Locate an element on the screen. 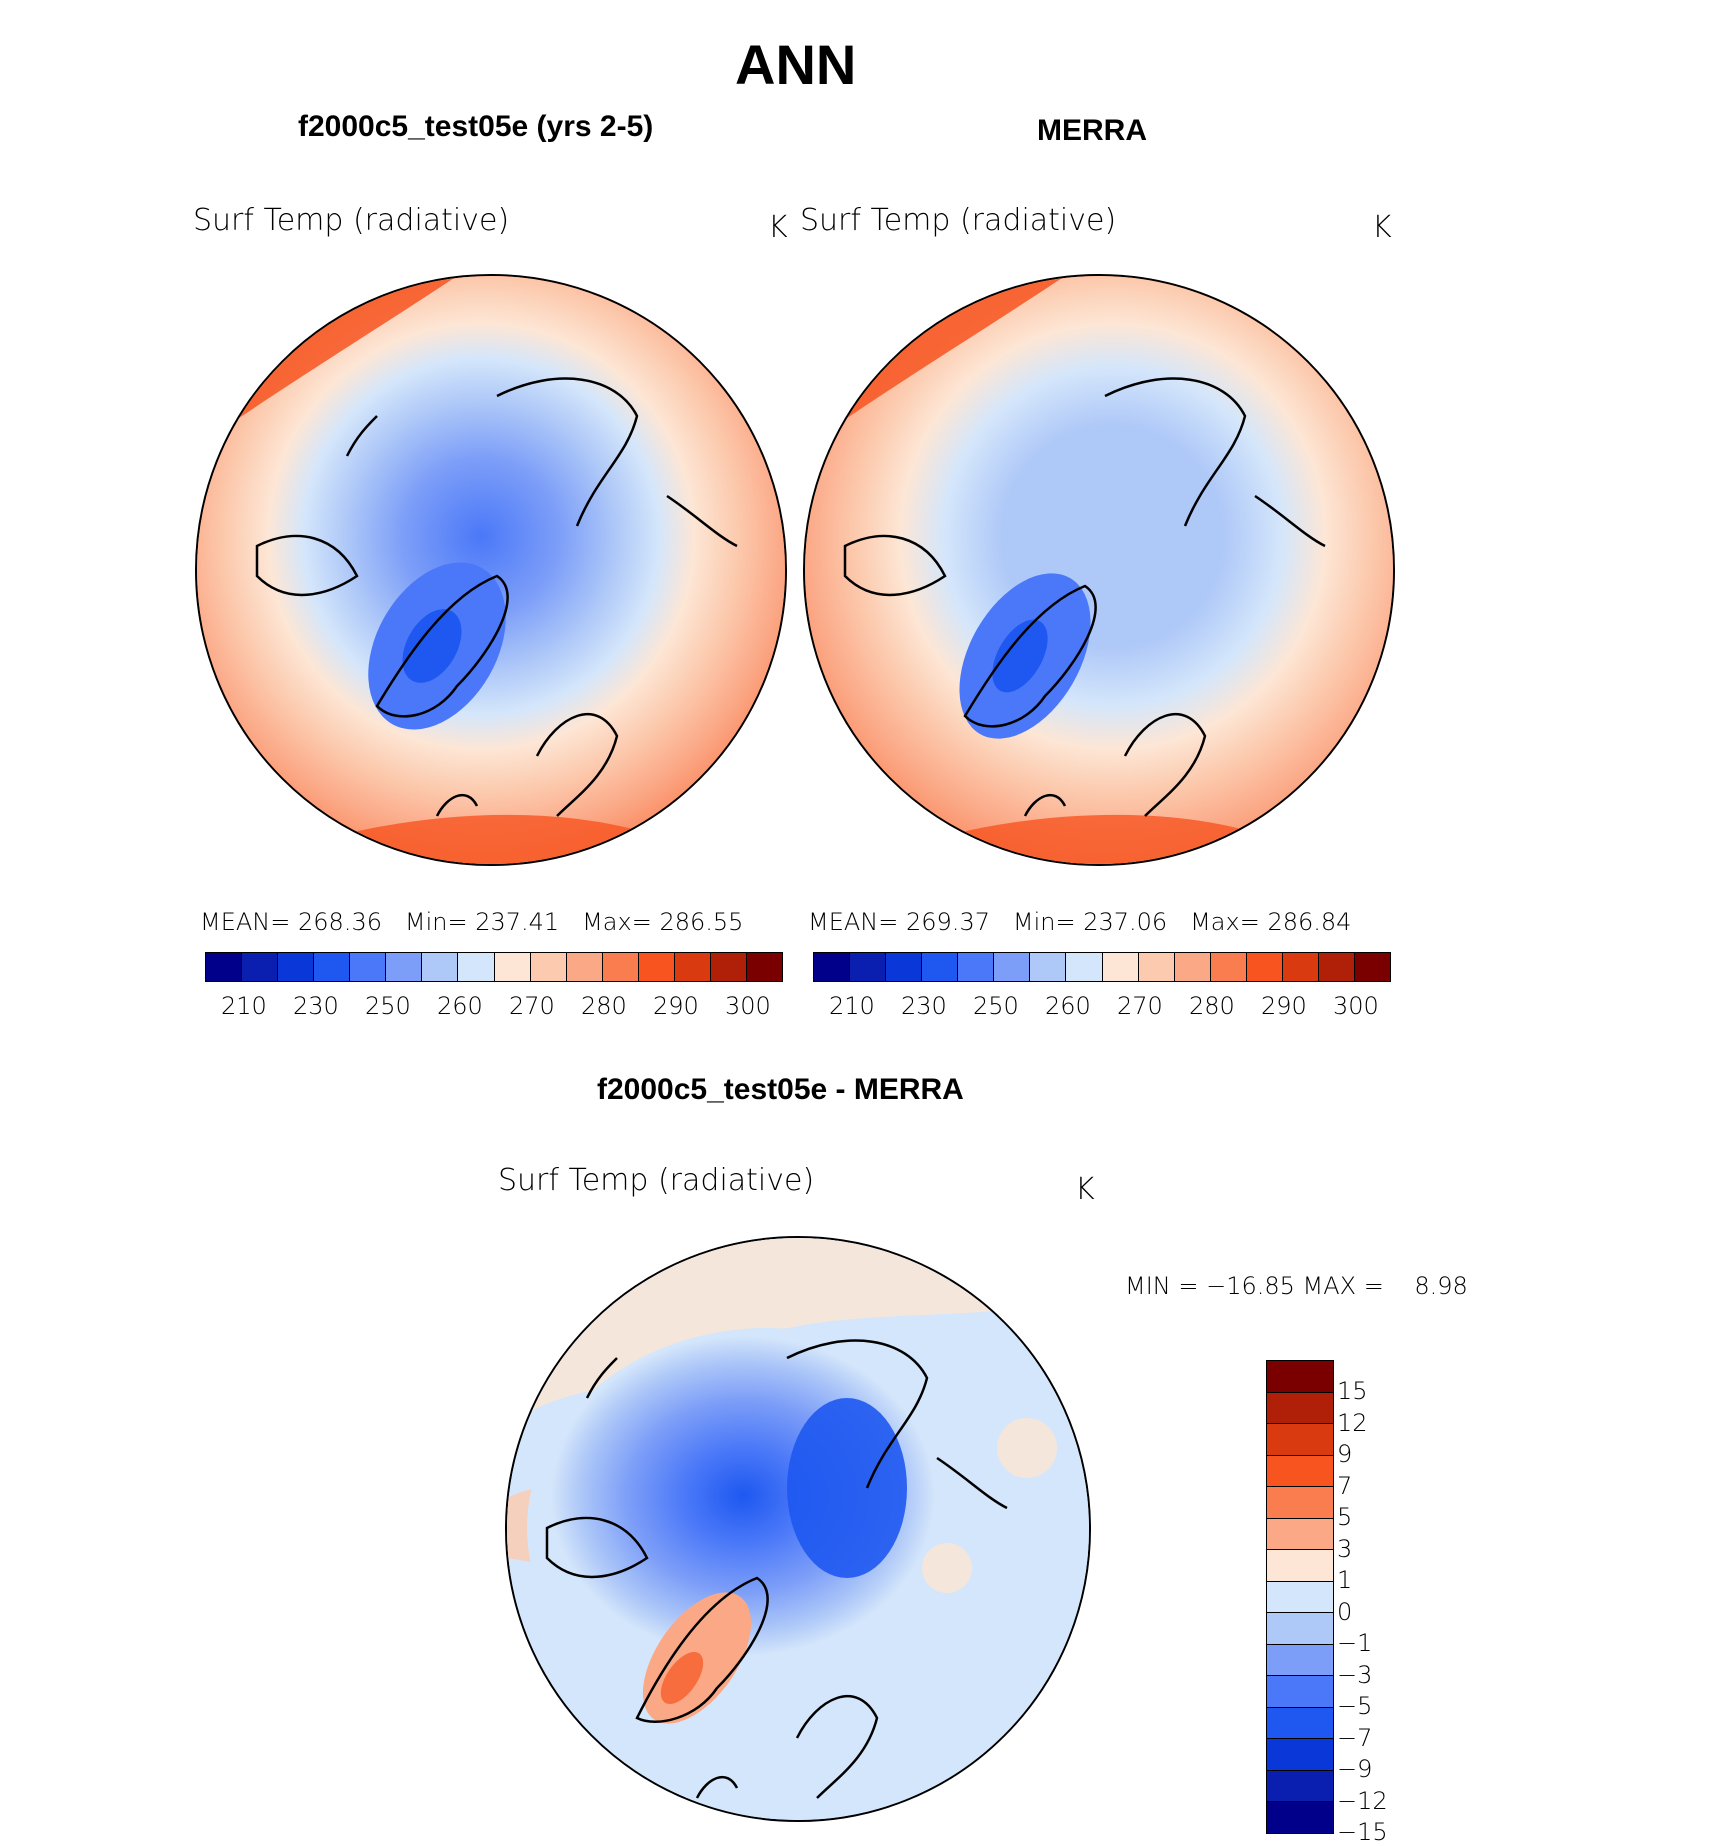 The width and height of the screenshot is (1710, 1846). model-coastlines is located at coordinates (496, 597).